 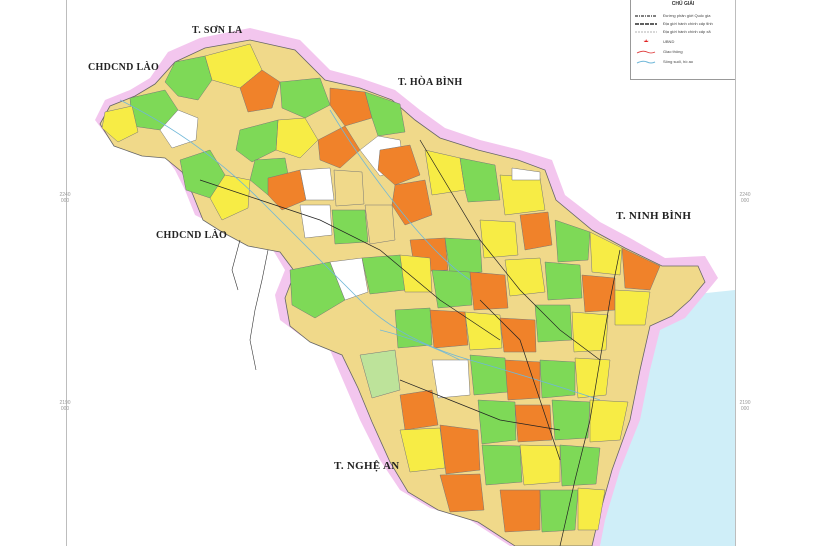 I want to click on legend-item: Đường phân giới Quốc gia, so click(x=685, y=16).